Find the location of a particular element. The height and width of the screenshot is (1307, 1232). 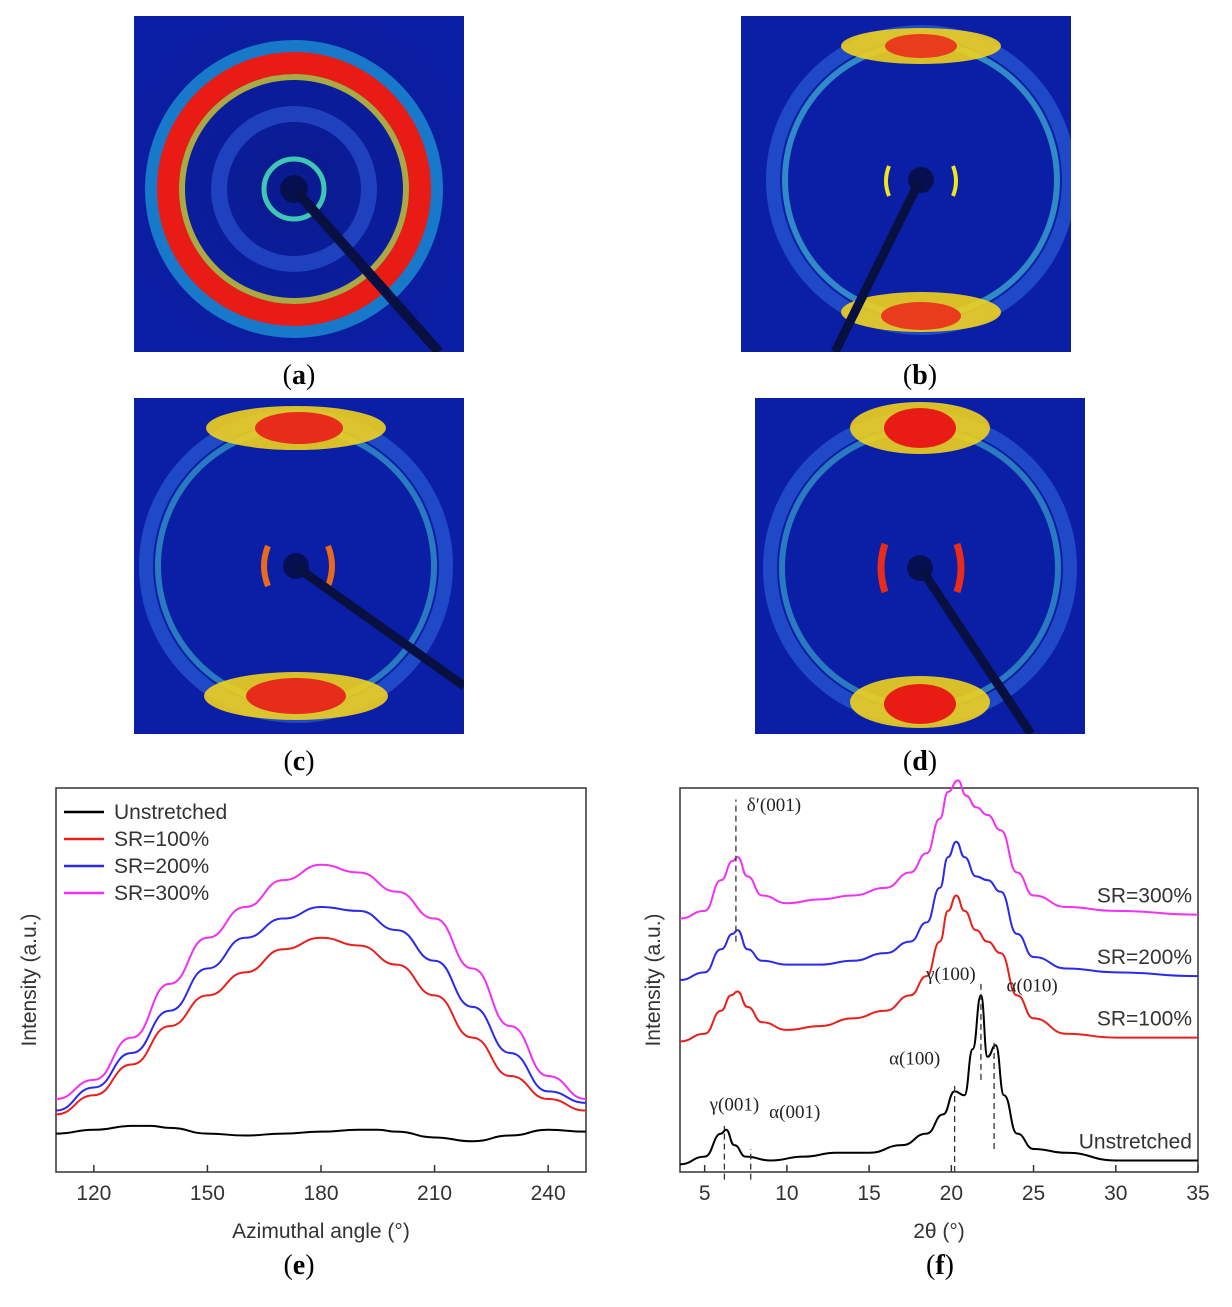

panel-d-pattern is located at coordinates (920, 566).